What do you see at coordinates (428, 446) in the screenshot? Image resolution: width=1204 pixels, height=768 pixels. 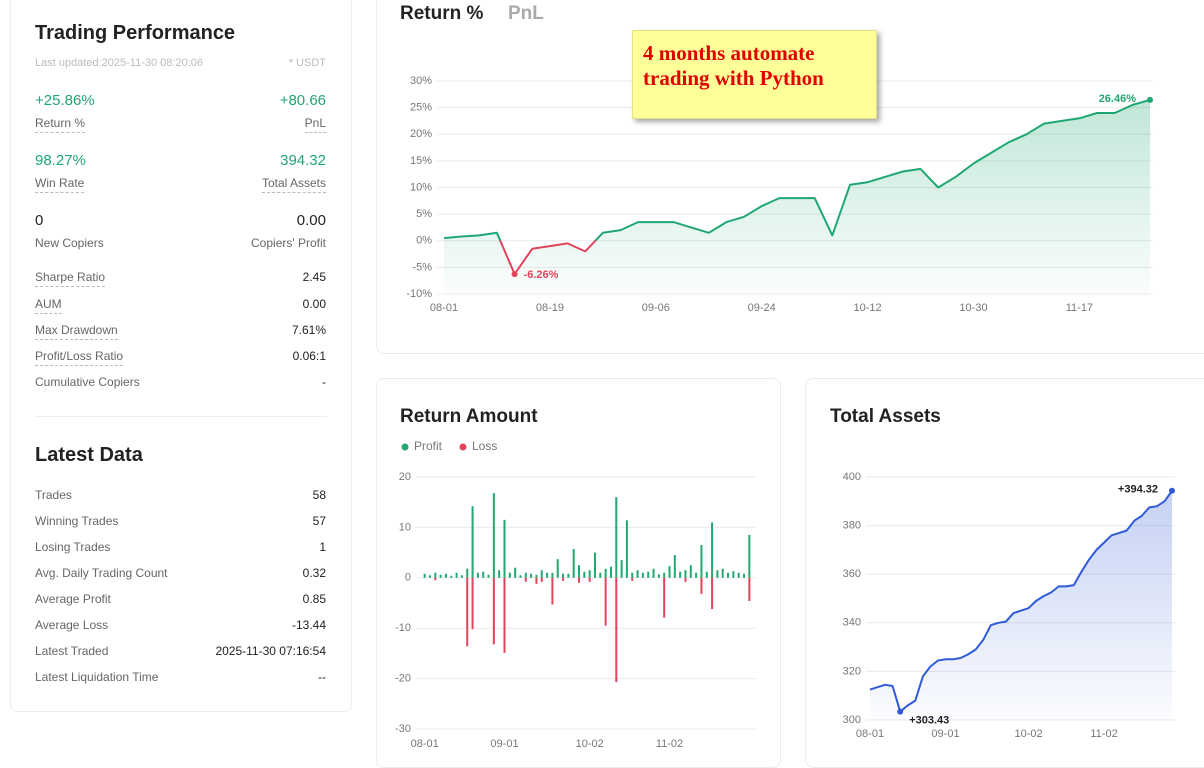 I see `legend-label: Profit` at bounding box center [428, 446].